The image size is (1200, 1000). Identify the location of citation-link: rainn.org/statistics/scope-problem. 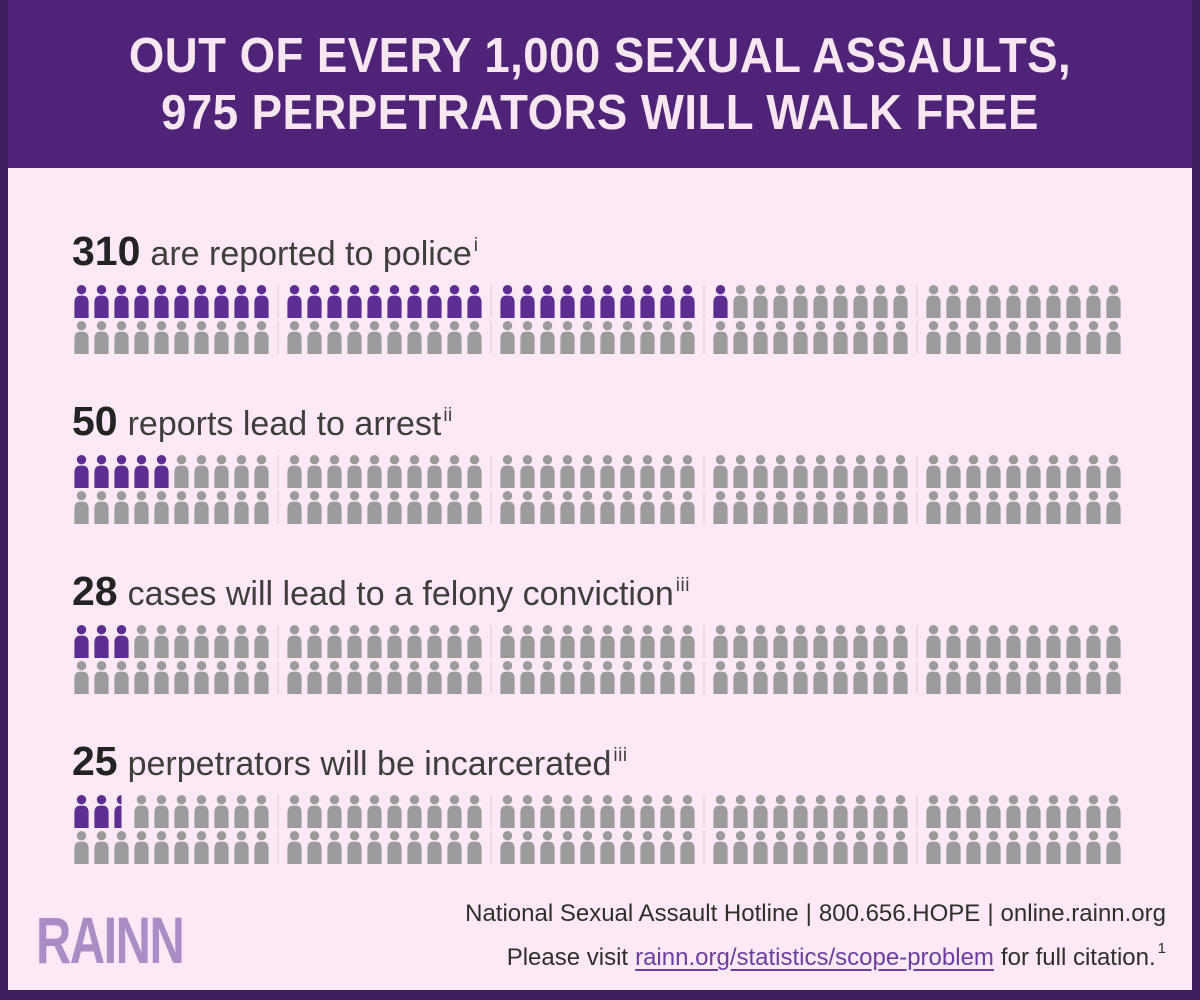
(814, 957).